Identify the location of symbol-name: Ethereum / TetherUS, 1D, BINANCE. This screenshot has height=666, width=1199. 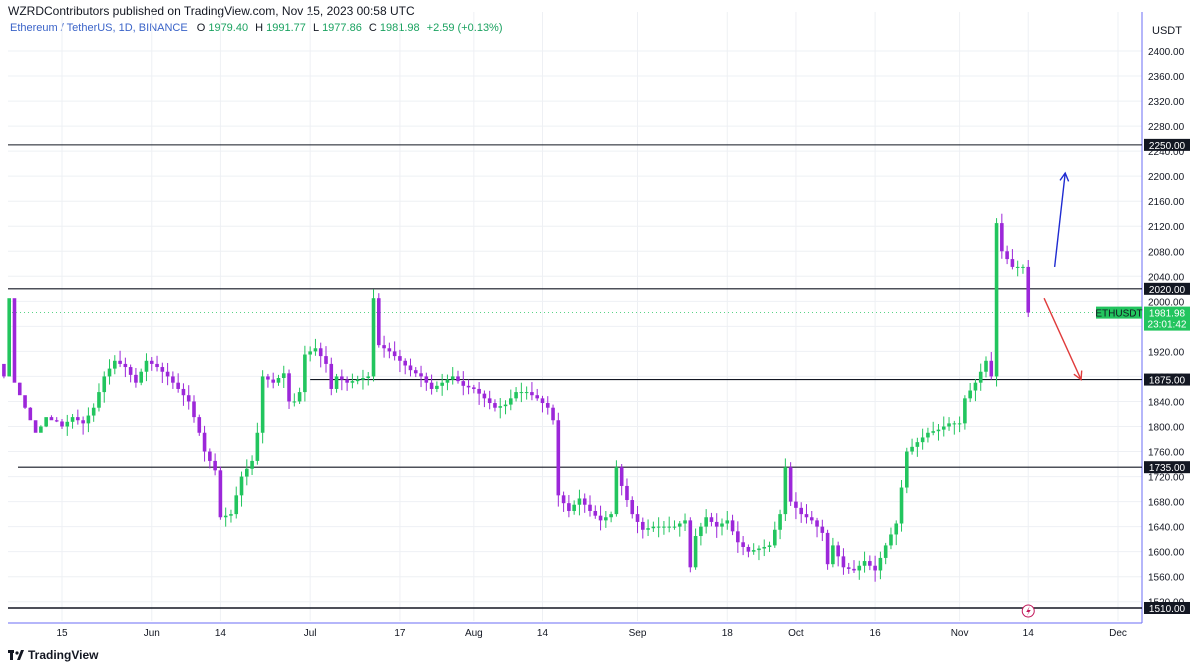
(99, 28).